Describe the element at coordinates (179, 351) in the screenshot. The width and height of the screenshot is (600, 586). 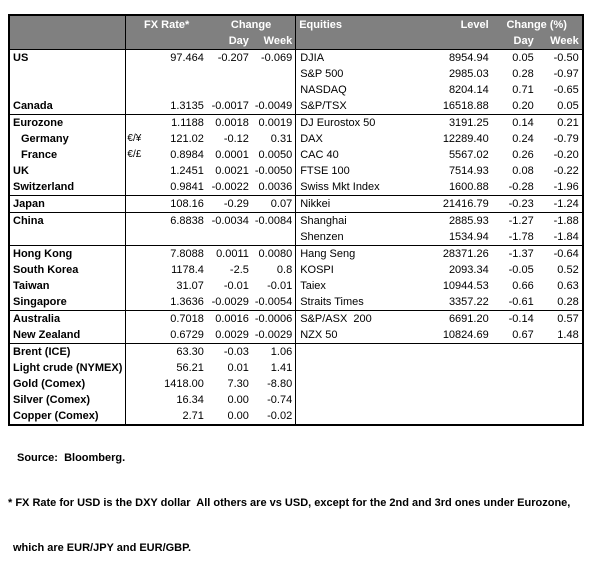
I see `fx-rate-cell: 63.30` at that location.